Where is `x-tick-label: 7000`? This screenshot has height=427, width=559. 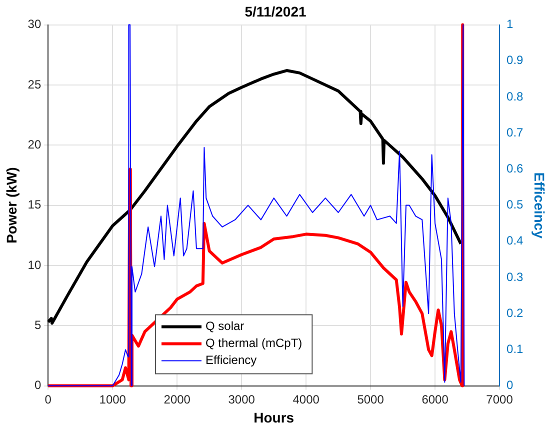 x-tick-label: 7000 is located at coordinates (500, 399).